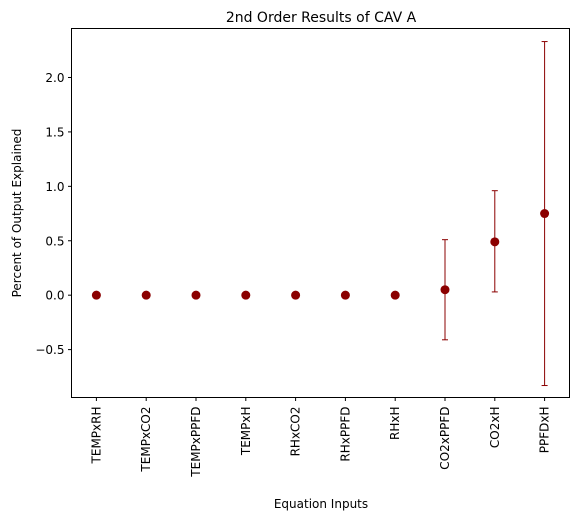 The image size is (579, 521). What do you see at coordinates (545, 430) in the screenshot?
I see `x-tick-label: PPFDxH` at bounding box center [545, 430].